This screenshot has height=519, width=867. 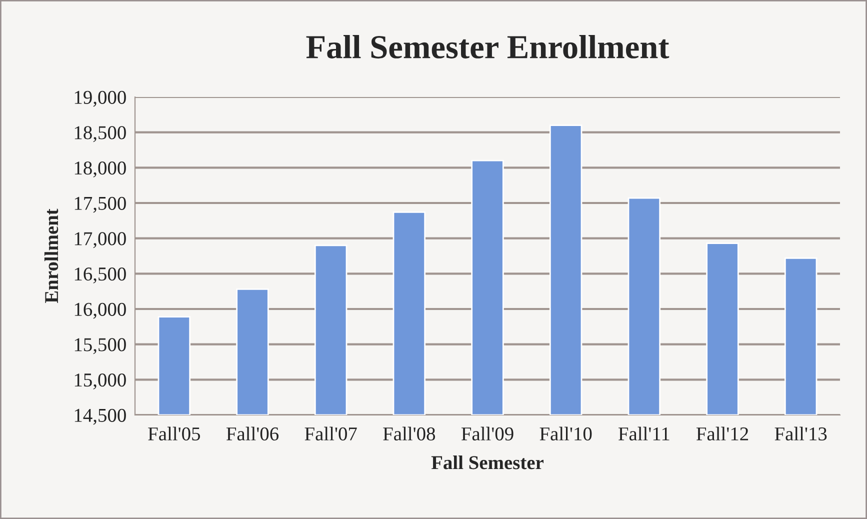 I want to click on y-tick-label: 14,500, so click(x=100, y=416).